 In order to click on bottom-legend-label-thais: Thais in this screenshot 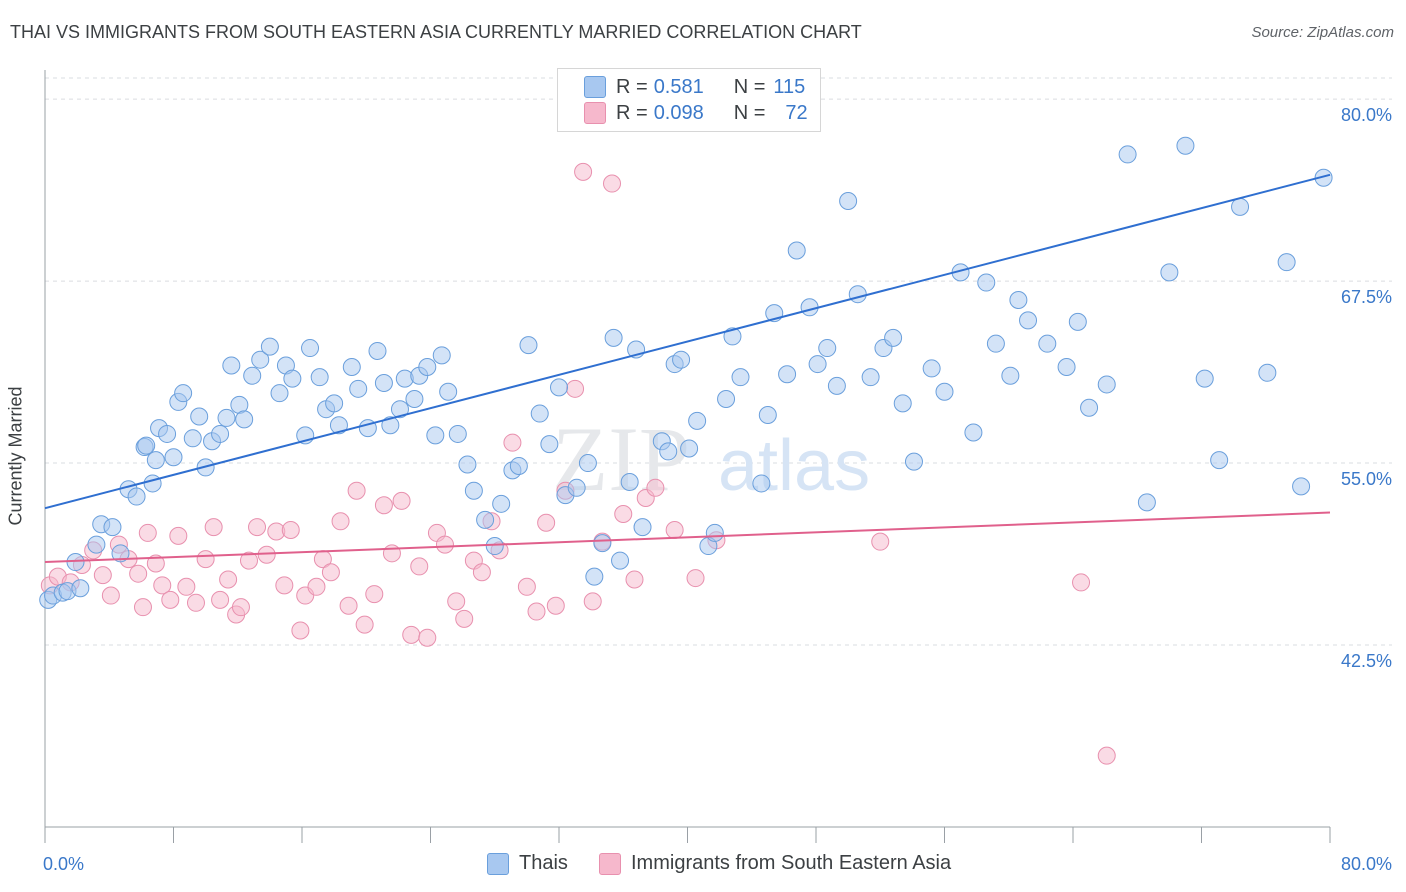, I will do `click(543, 863)`.